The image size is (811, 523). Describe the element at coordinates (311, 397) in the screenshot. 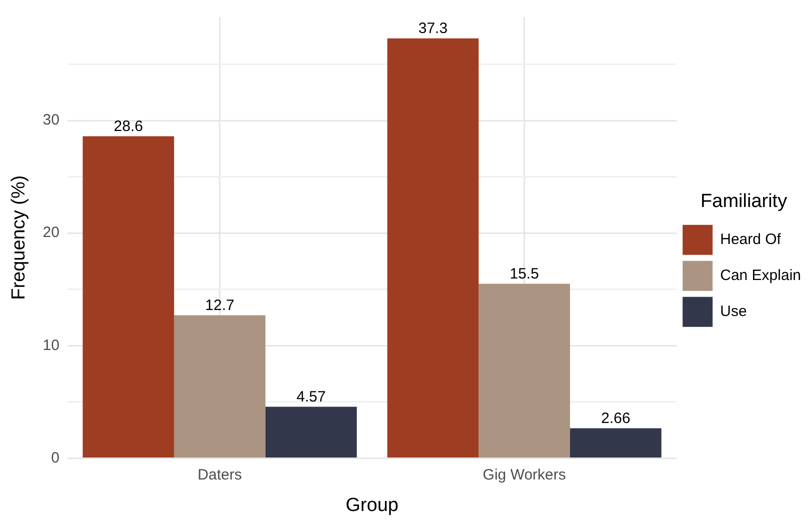

I see `data-label: 4.57` at that location.